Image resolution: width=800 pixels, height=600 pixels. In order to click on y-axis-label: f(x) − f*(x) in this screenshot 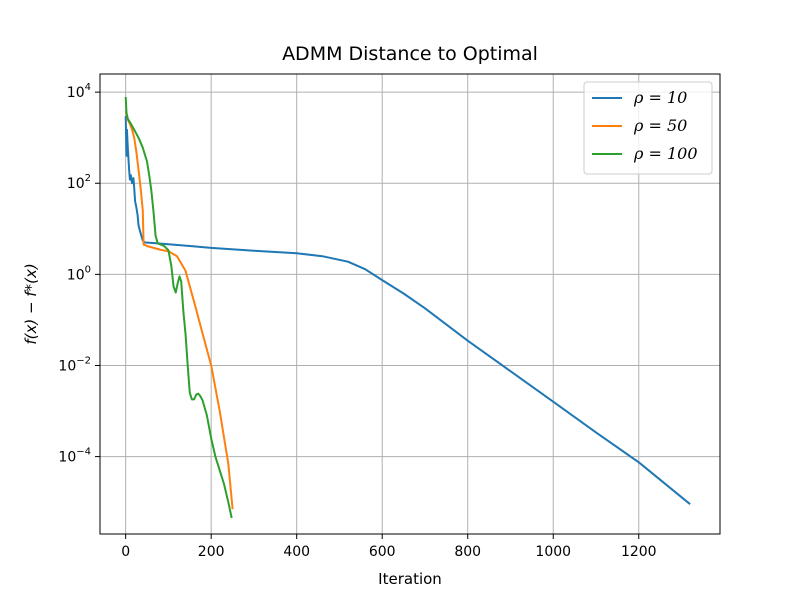, I will do `click(31, 303)`.